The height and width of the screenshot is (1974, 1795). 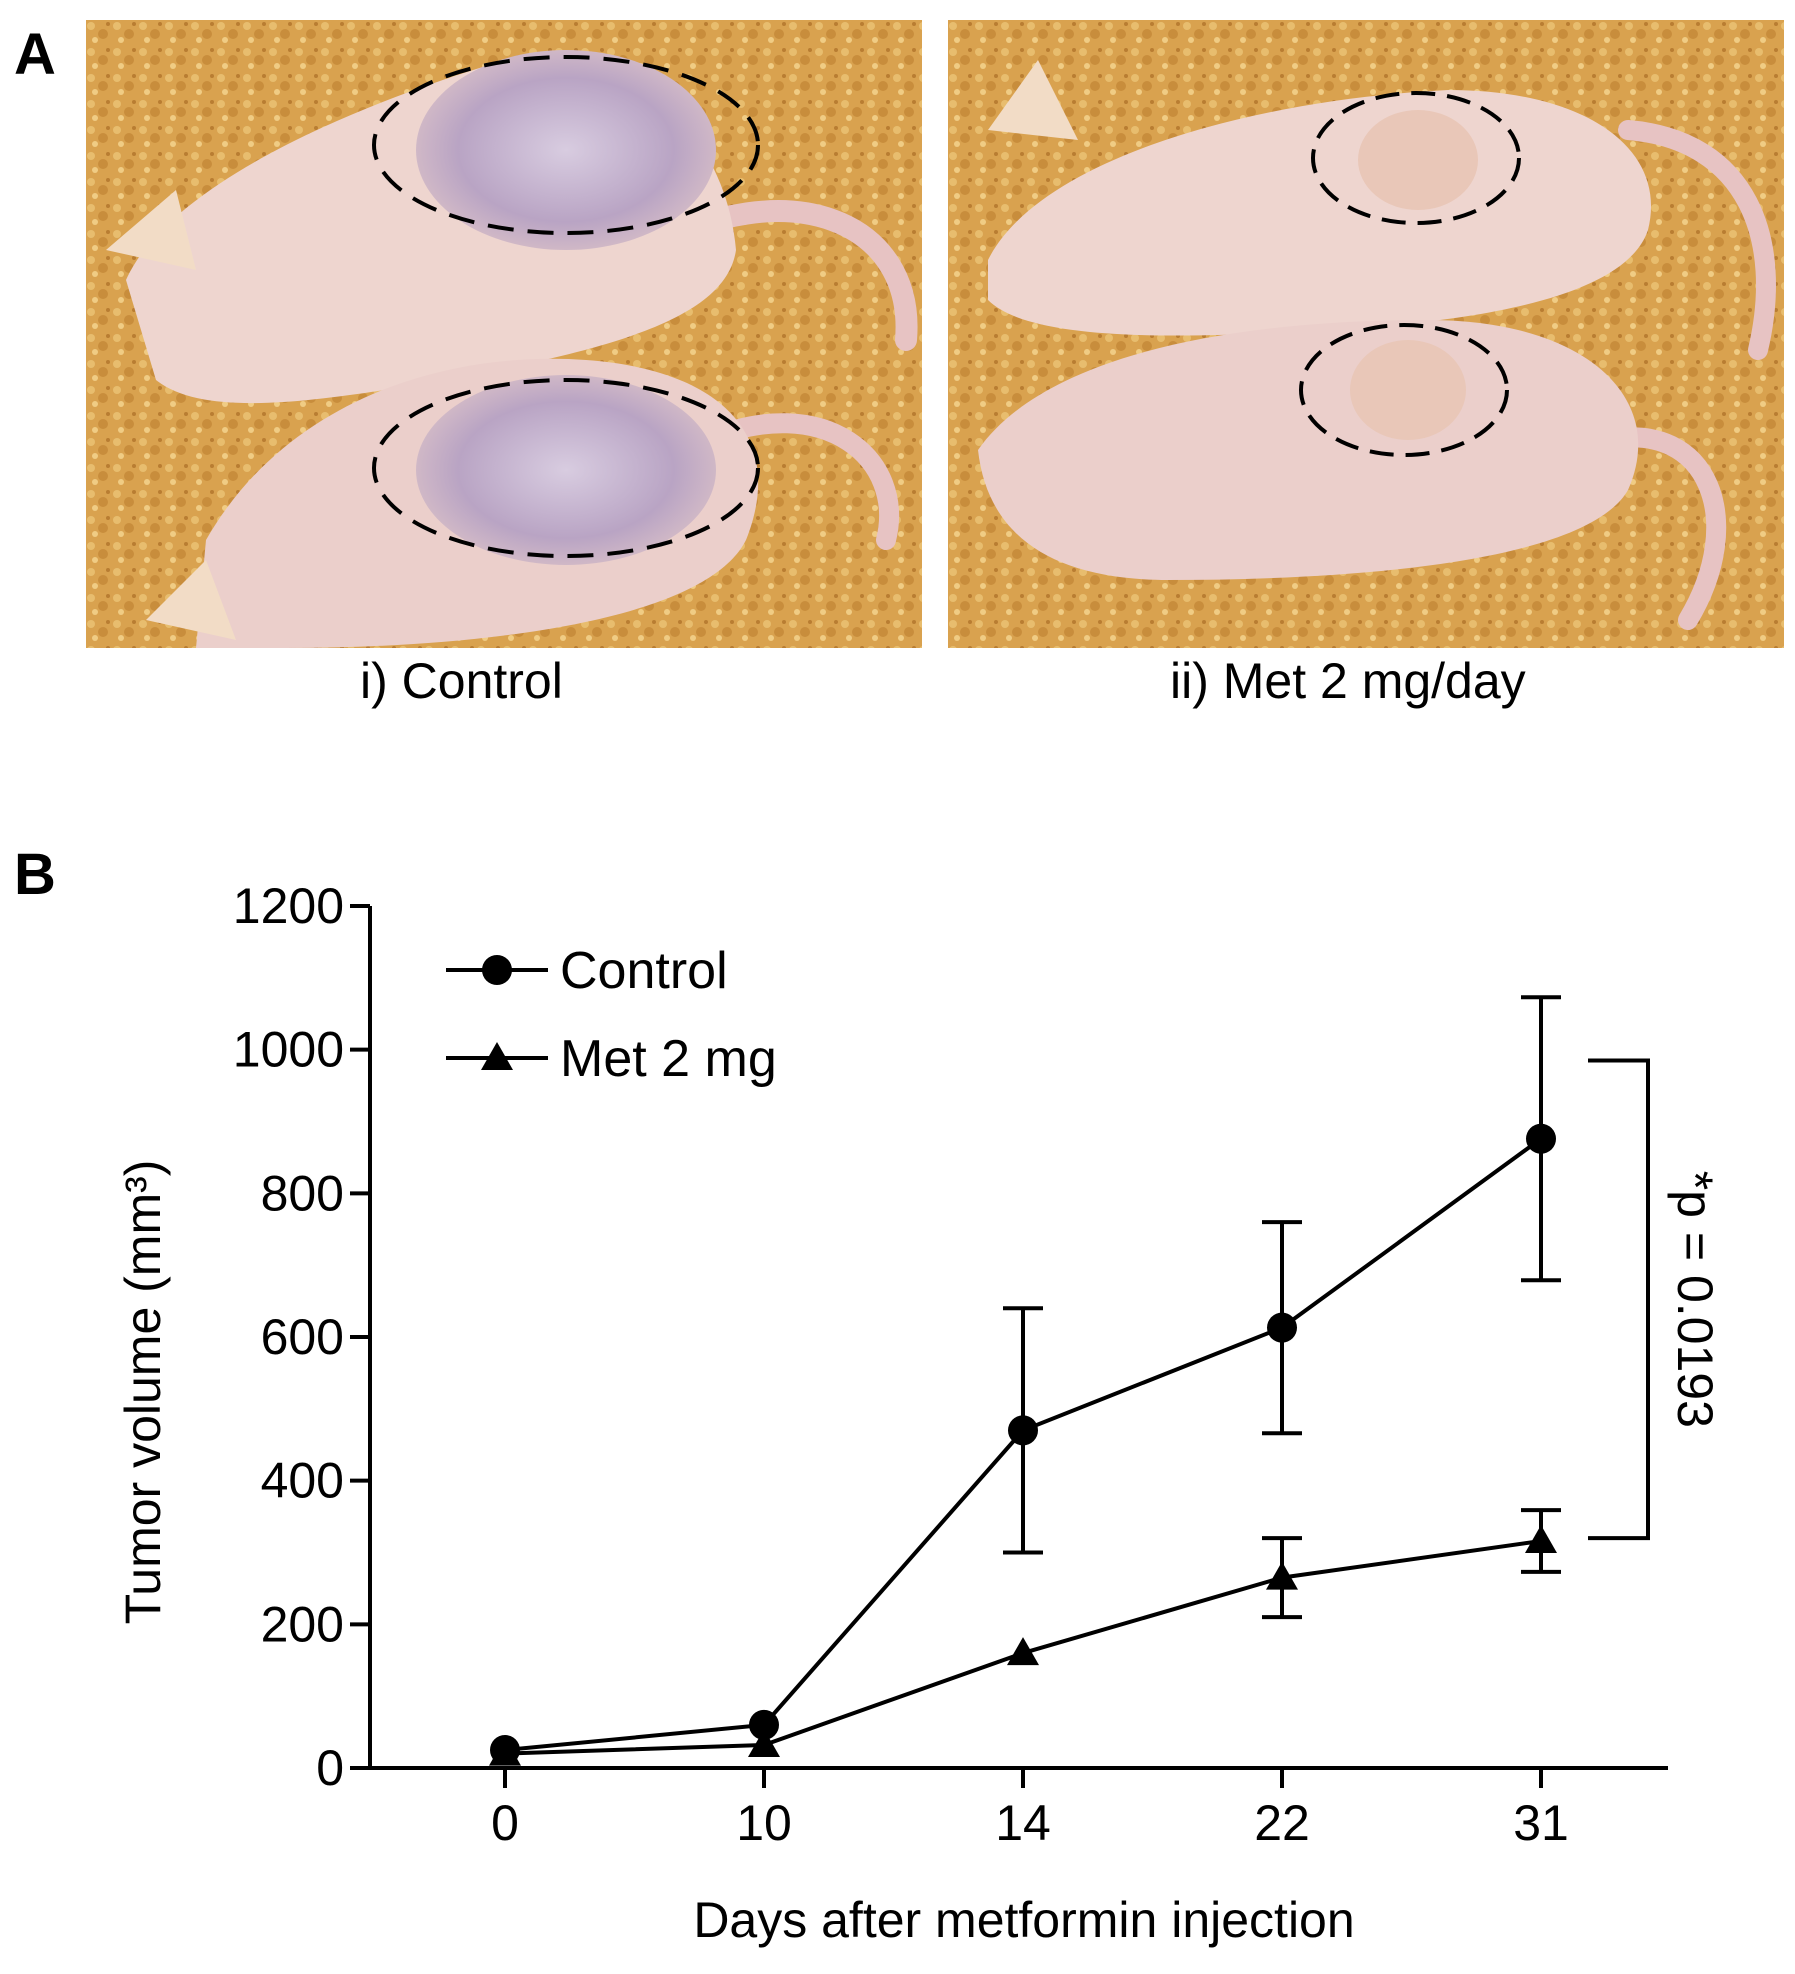 What do you see at coordinates (35, 874) in the screenshot?
I see `panel-b-label: B` at bounding box center [35, 874].